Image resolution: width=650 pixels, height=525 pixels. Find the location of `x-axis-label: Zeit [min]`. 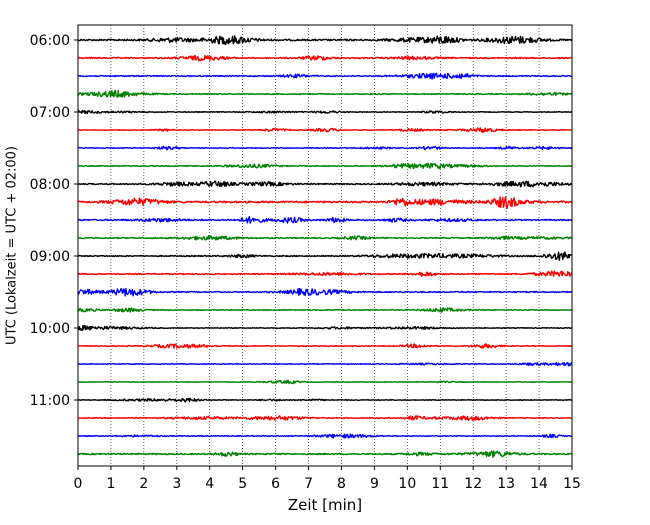

x-axis-label: Zeit [min] is located at coordinates (325, 505).